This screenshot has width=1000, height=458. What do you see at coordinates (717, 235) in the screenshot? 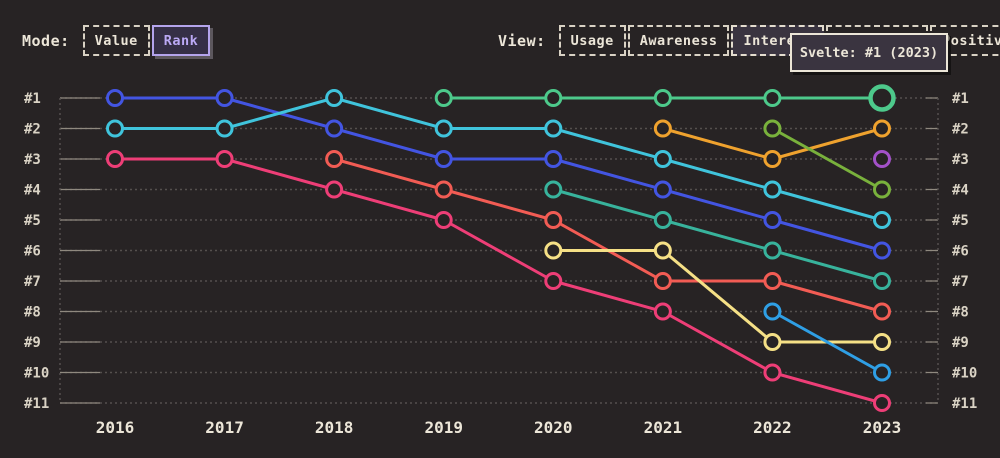
I see `series-line-teal` at bounding box center [717, 235].